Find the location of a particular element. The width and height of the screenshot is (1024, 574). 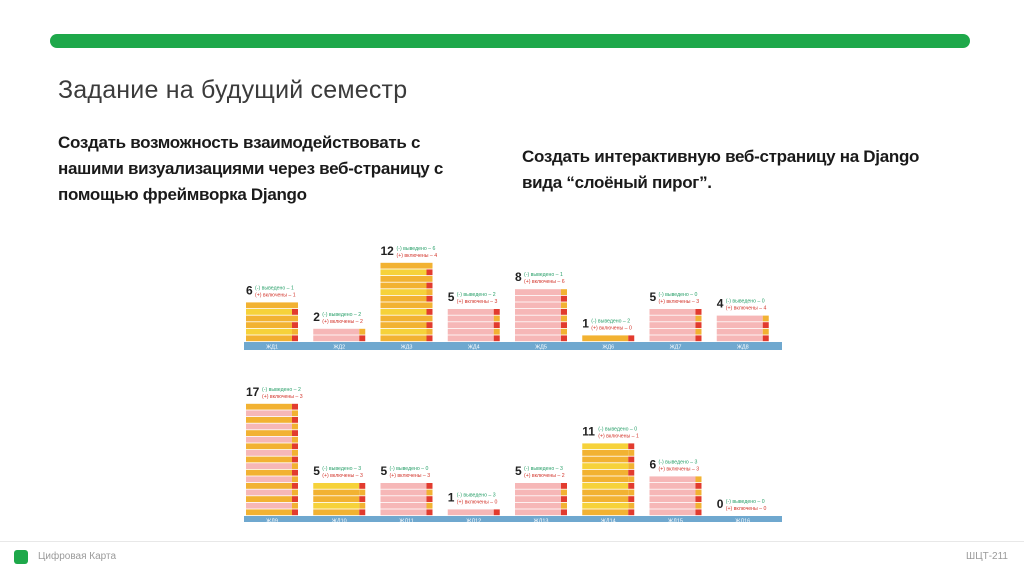

axis-label: ЖД9 is located at coordinates (272, 521).